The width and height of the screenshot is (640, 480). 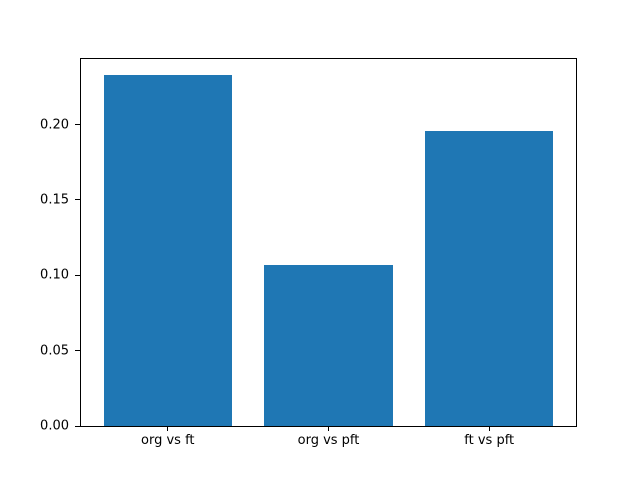 What do you see at coordinates (328, 345) in the screenshot?
I see `bar-org-vs-pft` at bounding box center [328, 345].